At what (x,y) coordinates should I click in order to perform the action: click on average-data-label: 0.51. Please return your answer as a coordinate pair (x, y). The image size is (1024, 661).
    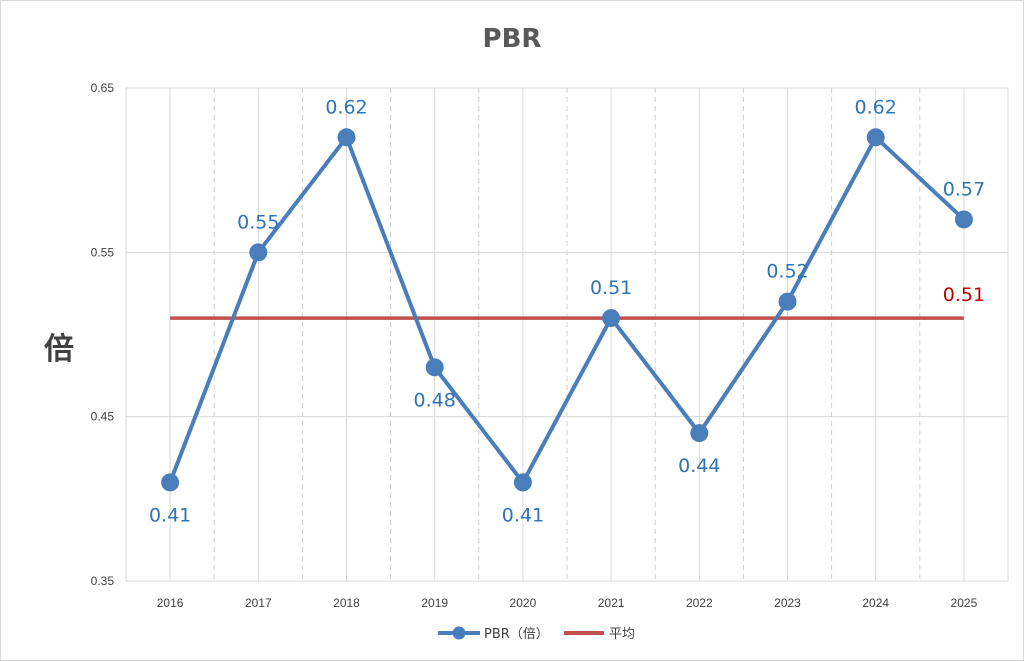
    Looking at the image, I should click on (964, 295).